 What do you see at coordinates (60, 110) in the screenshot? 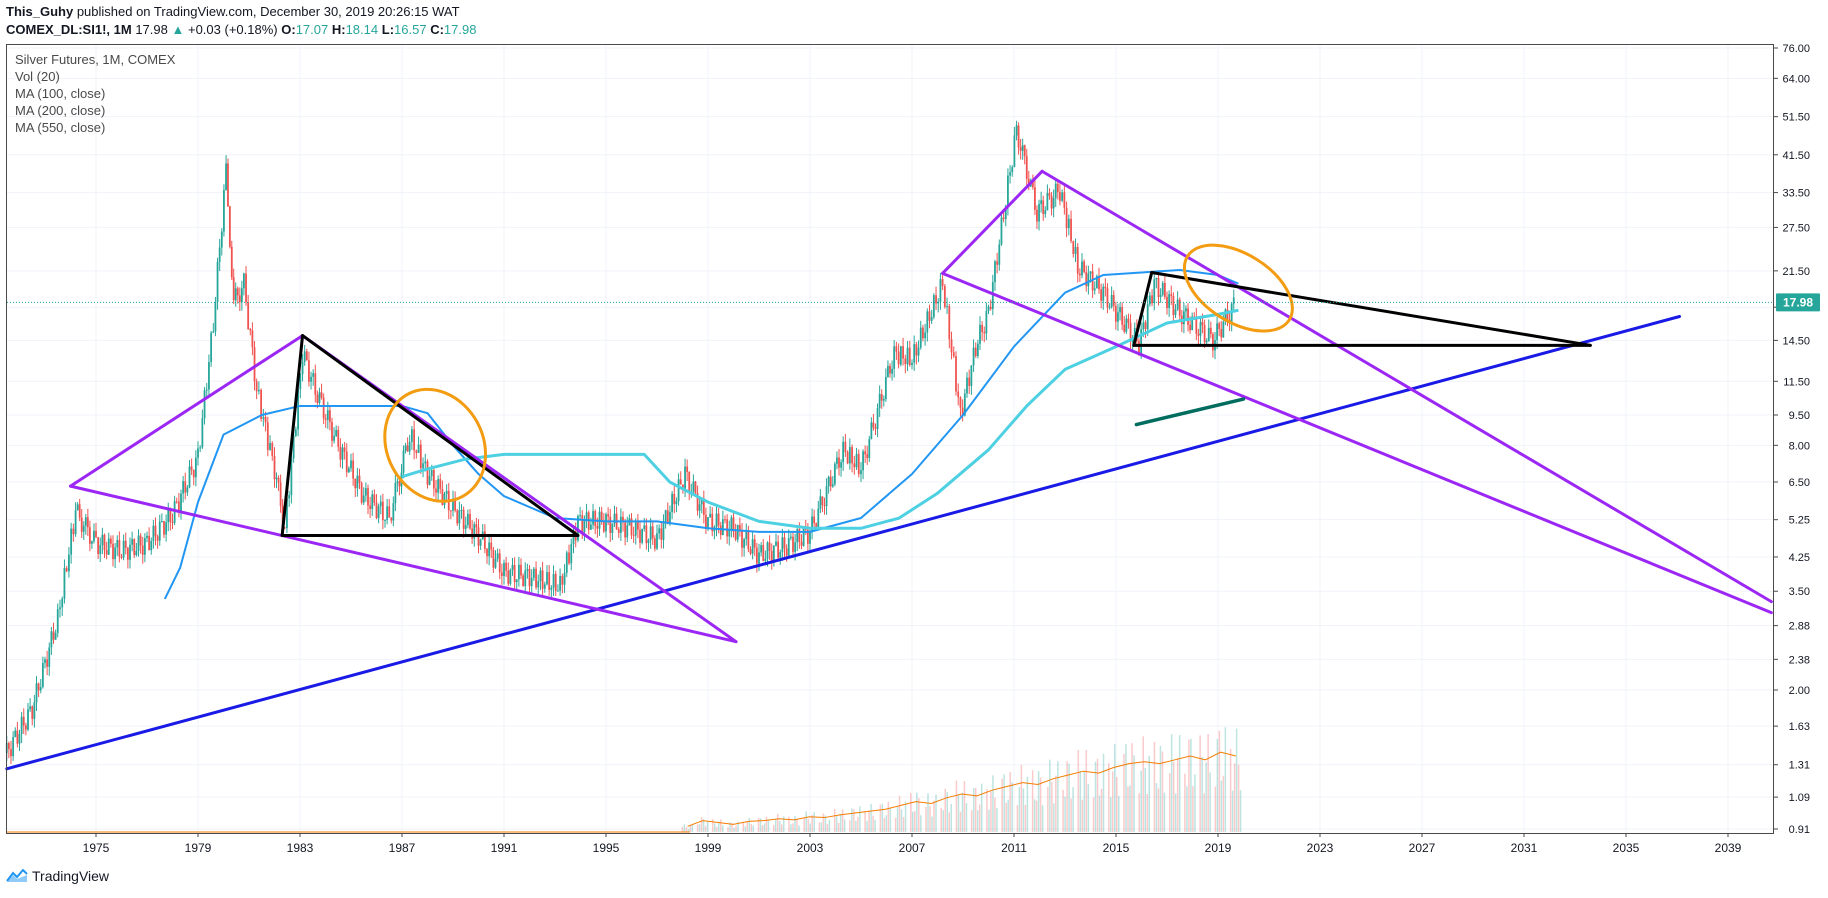
I see `legend-ma200: MA (200, close)` at bounding box center [60, 110].